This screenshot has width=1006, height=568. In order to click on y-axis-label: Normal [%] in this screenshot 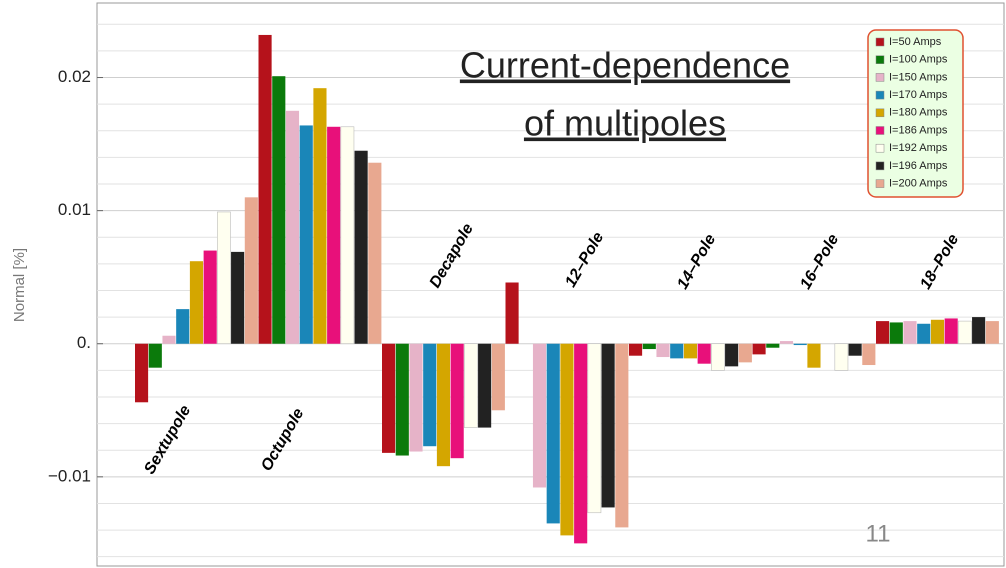, I will do `click(19, 285)`.